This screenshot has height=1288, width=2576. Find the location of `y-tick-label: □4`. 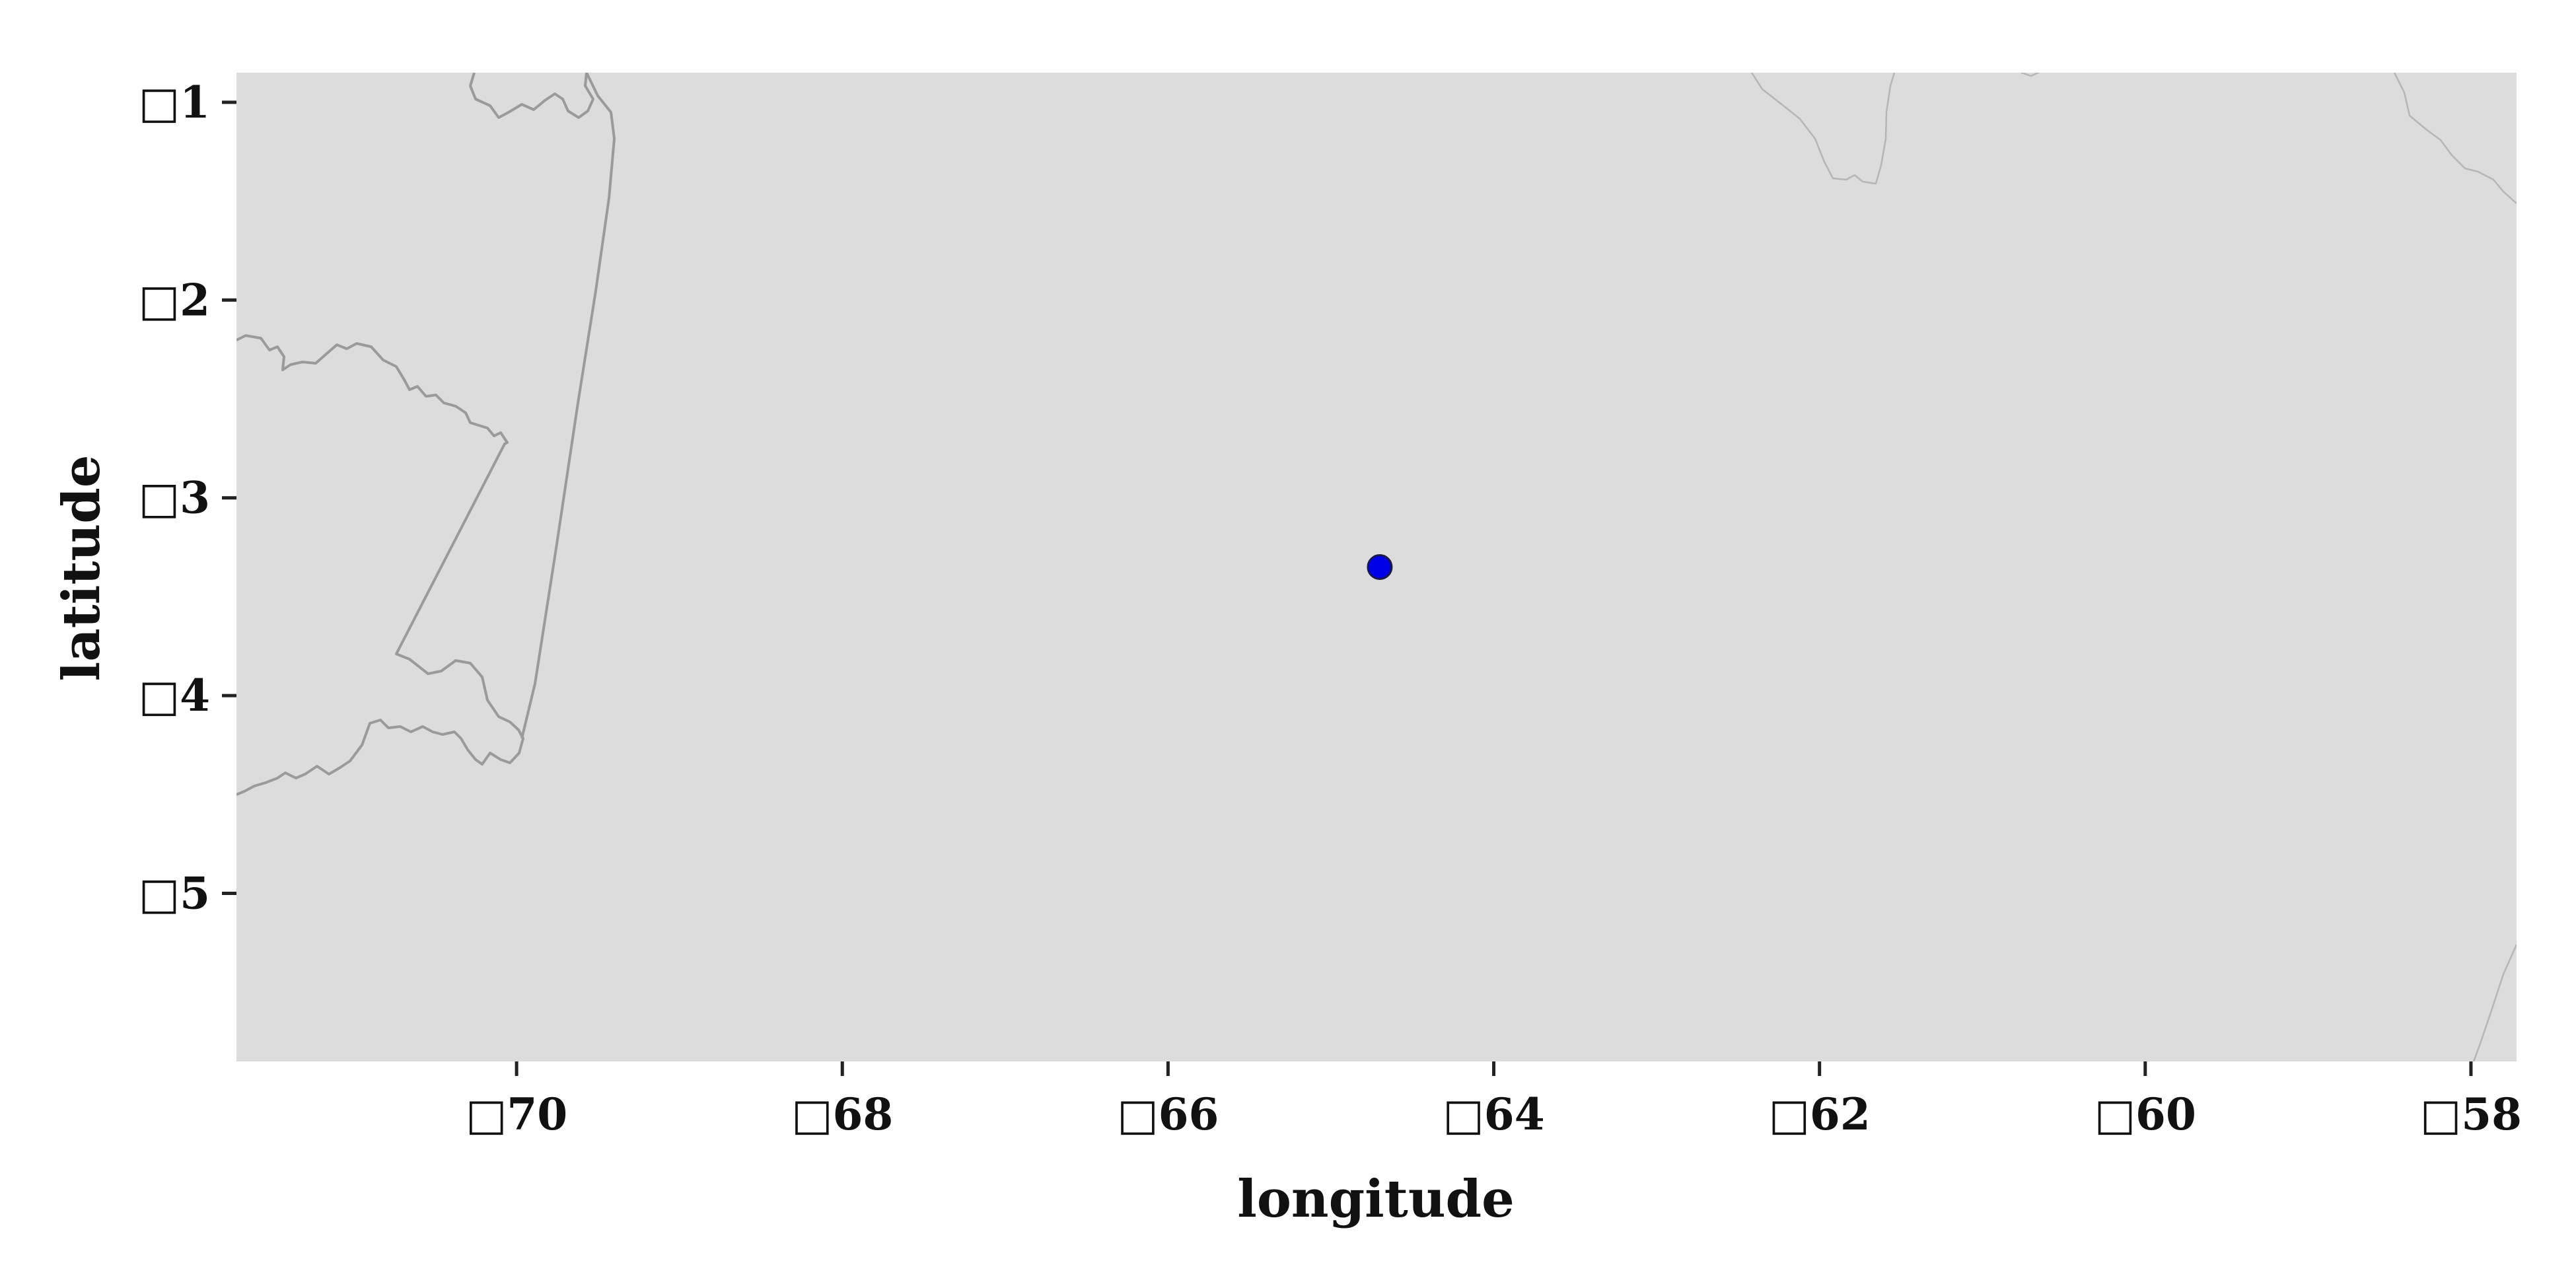

y-tick-label: □4 is located at coordinates (174, 695).